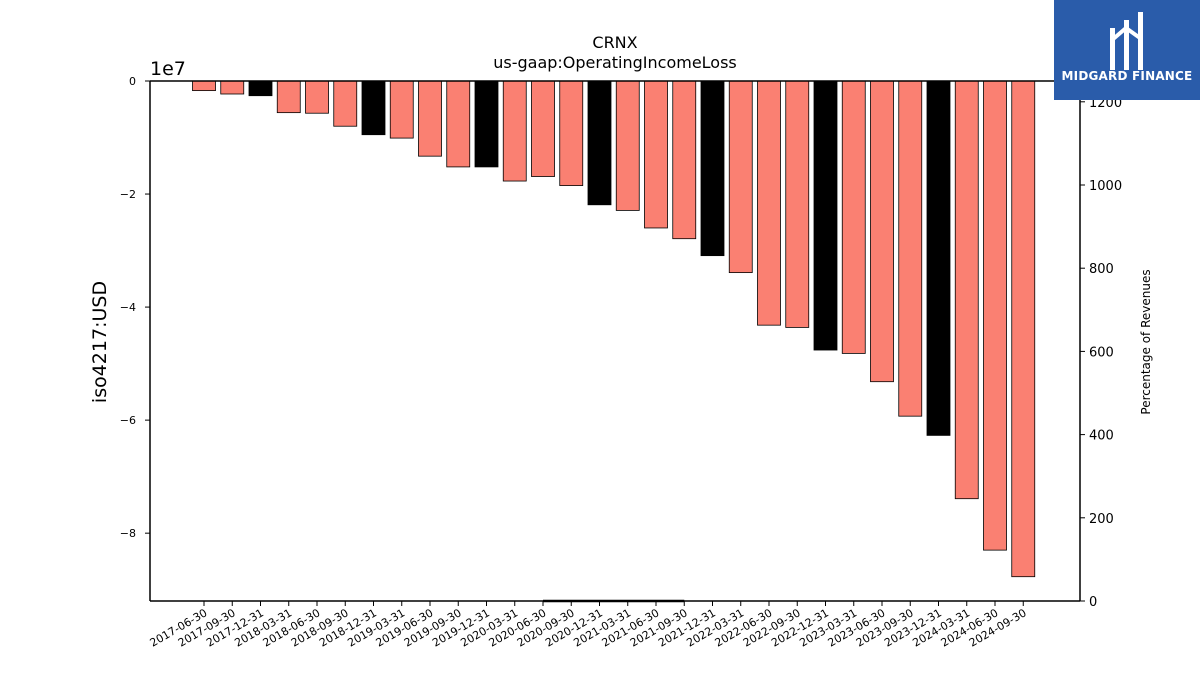 This screenshot has width=1200, height=675. Describe the element at coordinates (1127, 76) in the screenshot. I see `logo-brand-text: MIDGARD FINANCE` at that location.